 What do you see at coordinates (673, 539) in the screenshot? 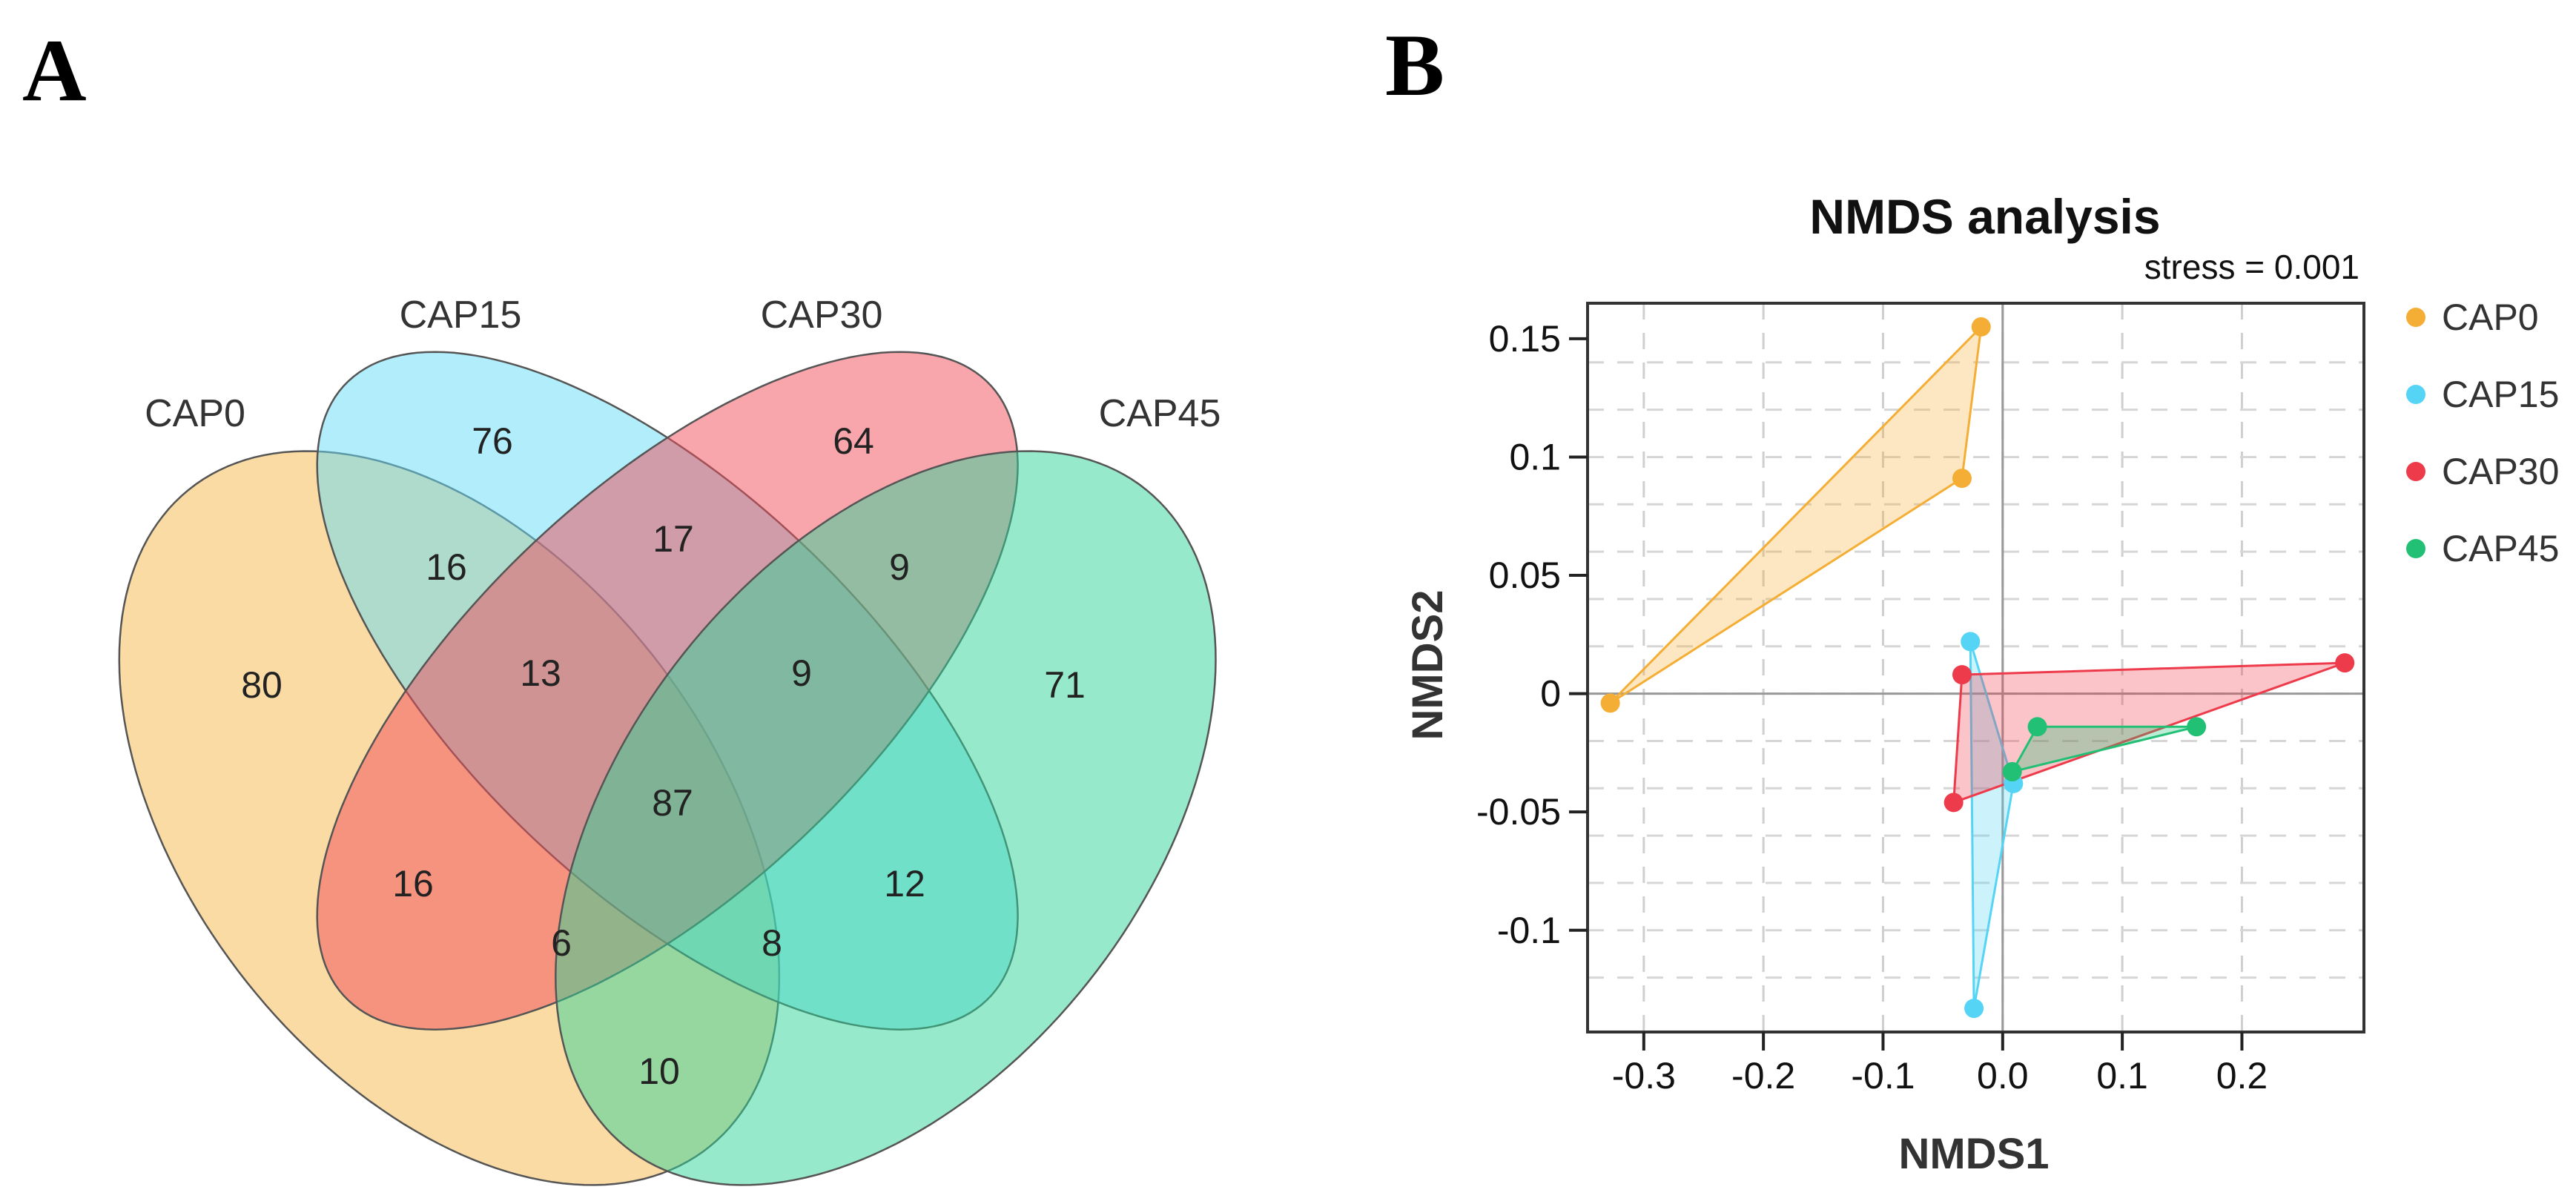
I see `venn-count-cap15-cap30: 17` at bounding box center [673, 539].